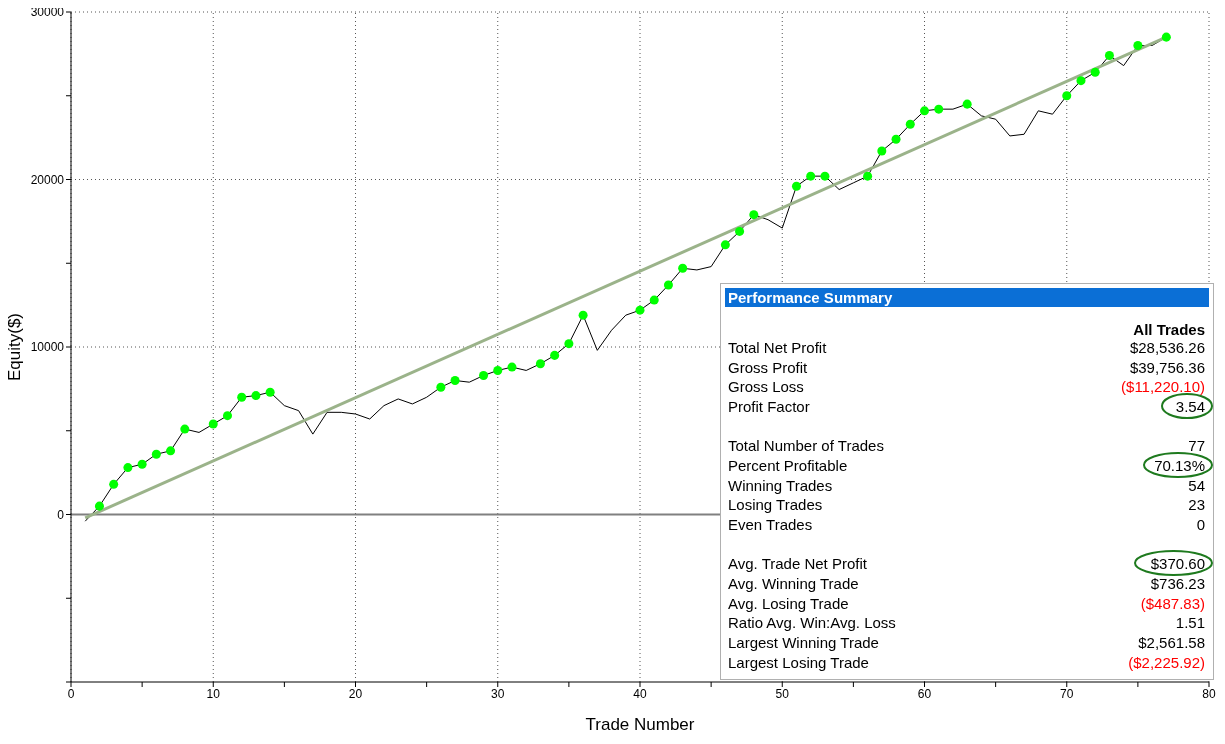 The height and width of the screenshot is (744, 1225). Describe the element at coordinates (1179, 466) in the screenshot. I see `annotation: 70.13%` at that location.